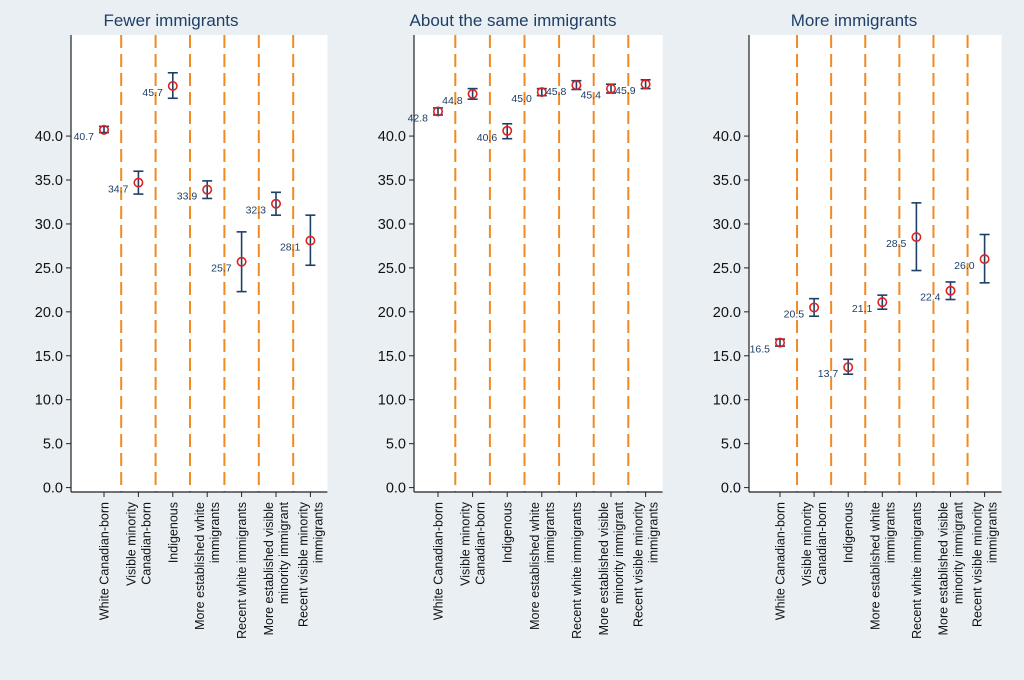  Describe the element at coordinates (854, 20) in the screenshot. I see `panel-title: More immigrants` at that location.